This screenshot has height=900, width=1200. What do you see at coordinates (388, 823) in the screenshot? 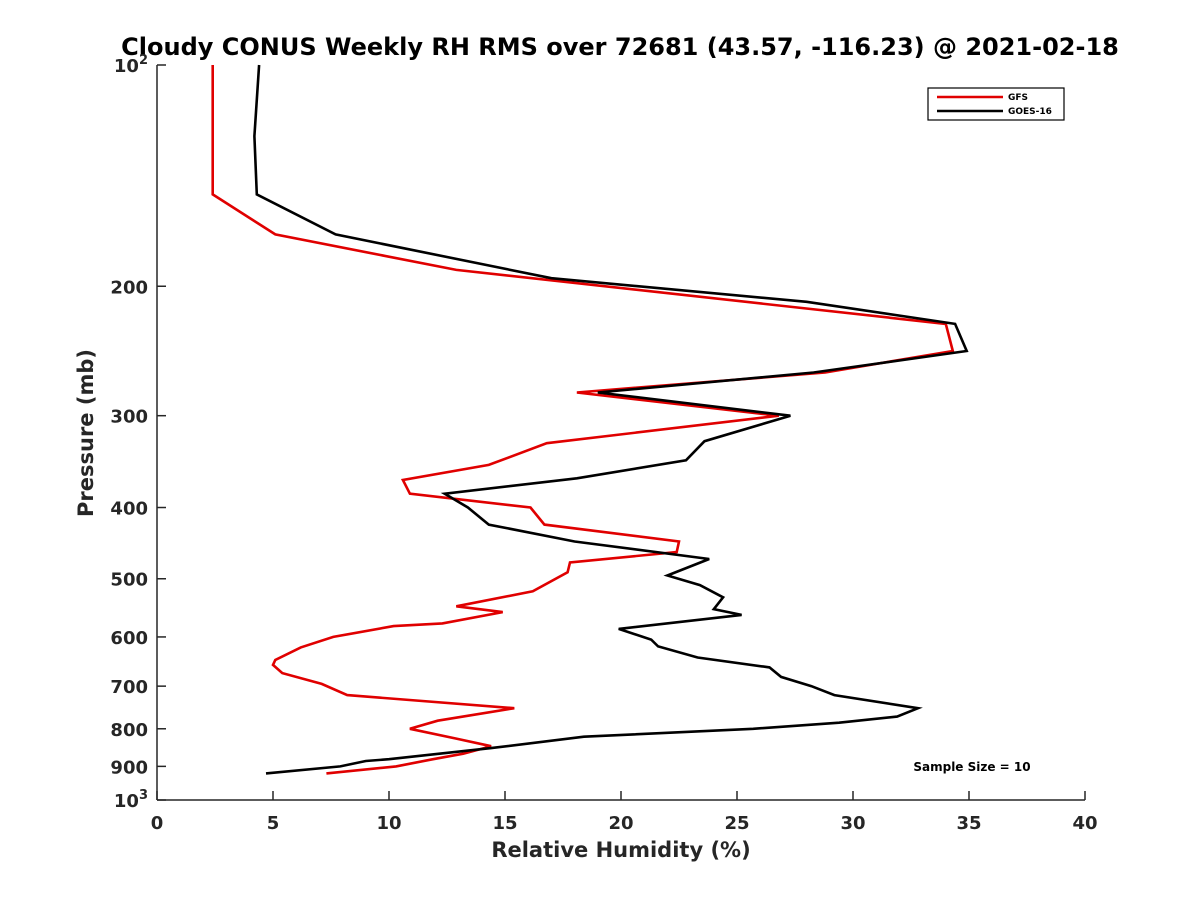
I see `x-tick-label: 10` at bounding box center [388, 823].